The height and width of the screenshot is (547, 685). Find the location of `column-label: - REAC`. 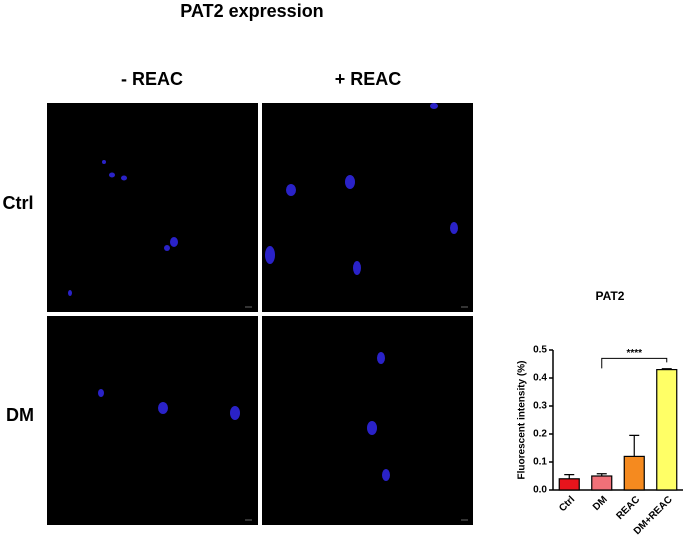

column-label: - REAC is located at coordinates (152, 79).